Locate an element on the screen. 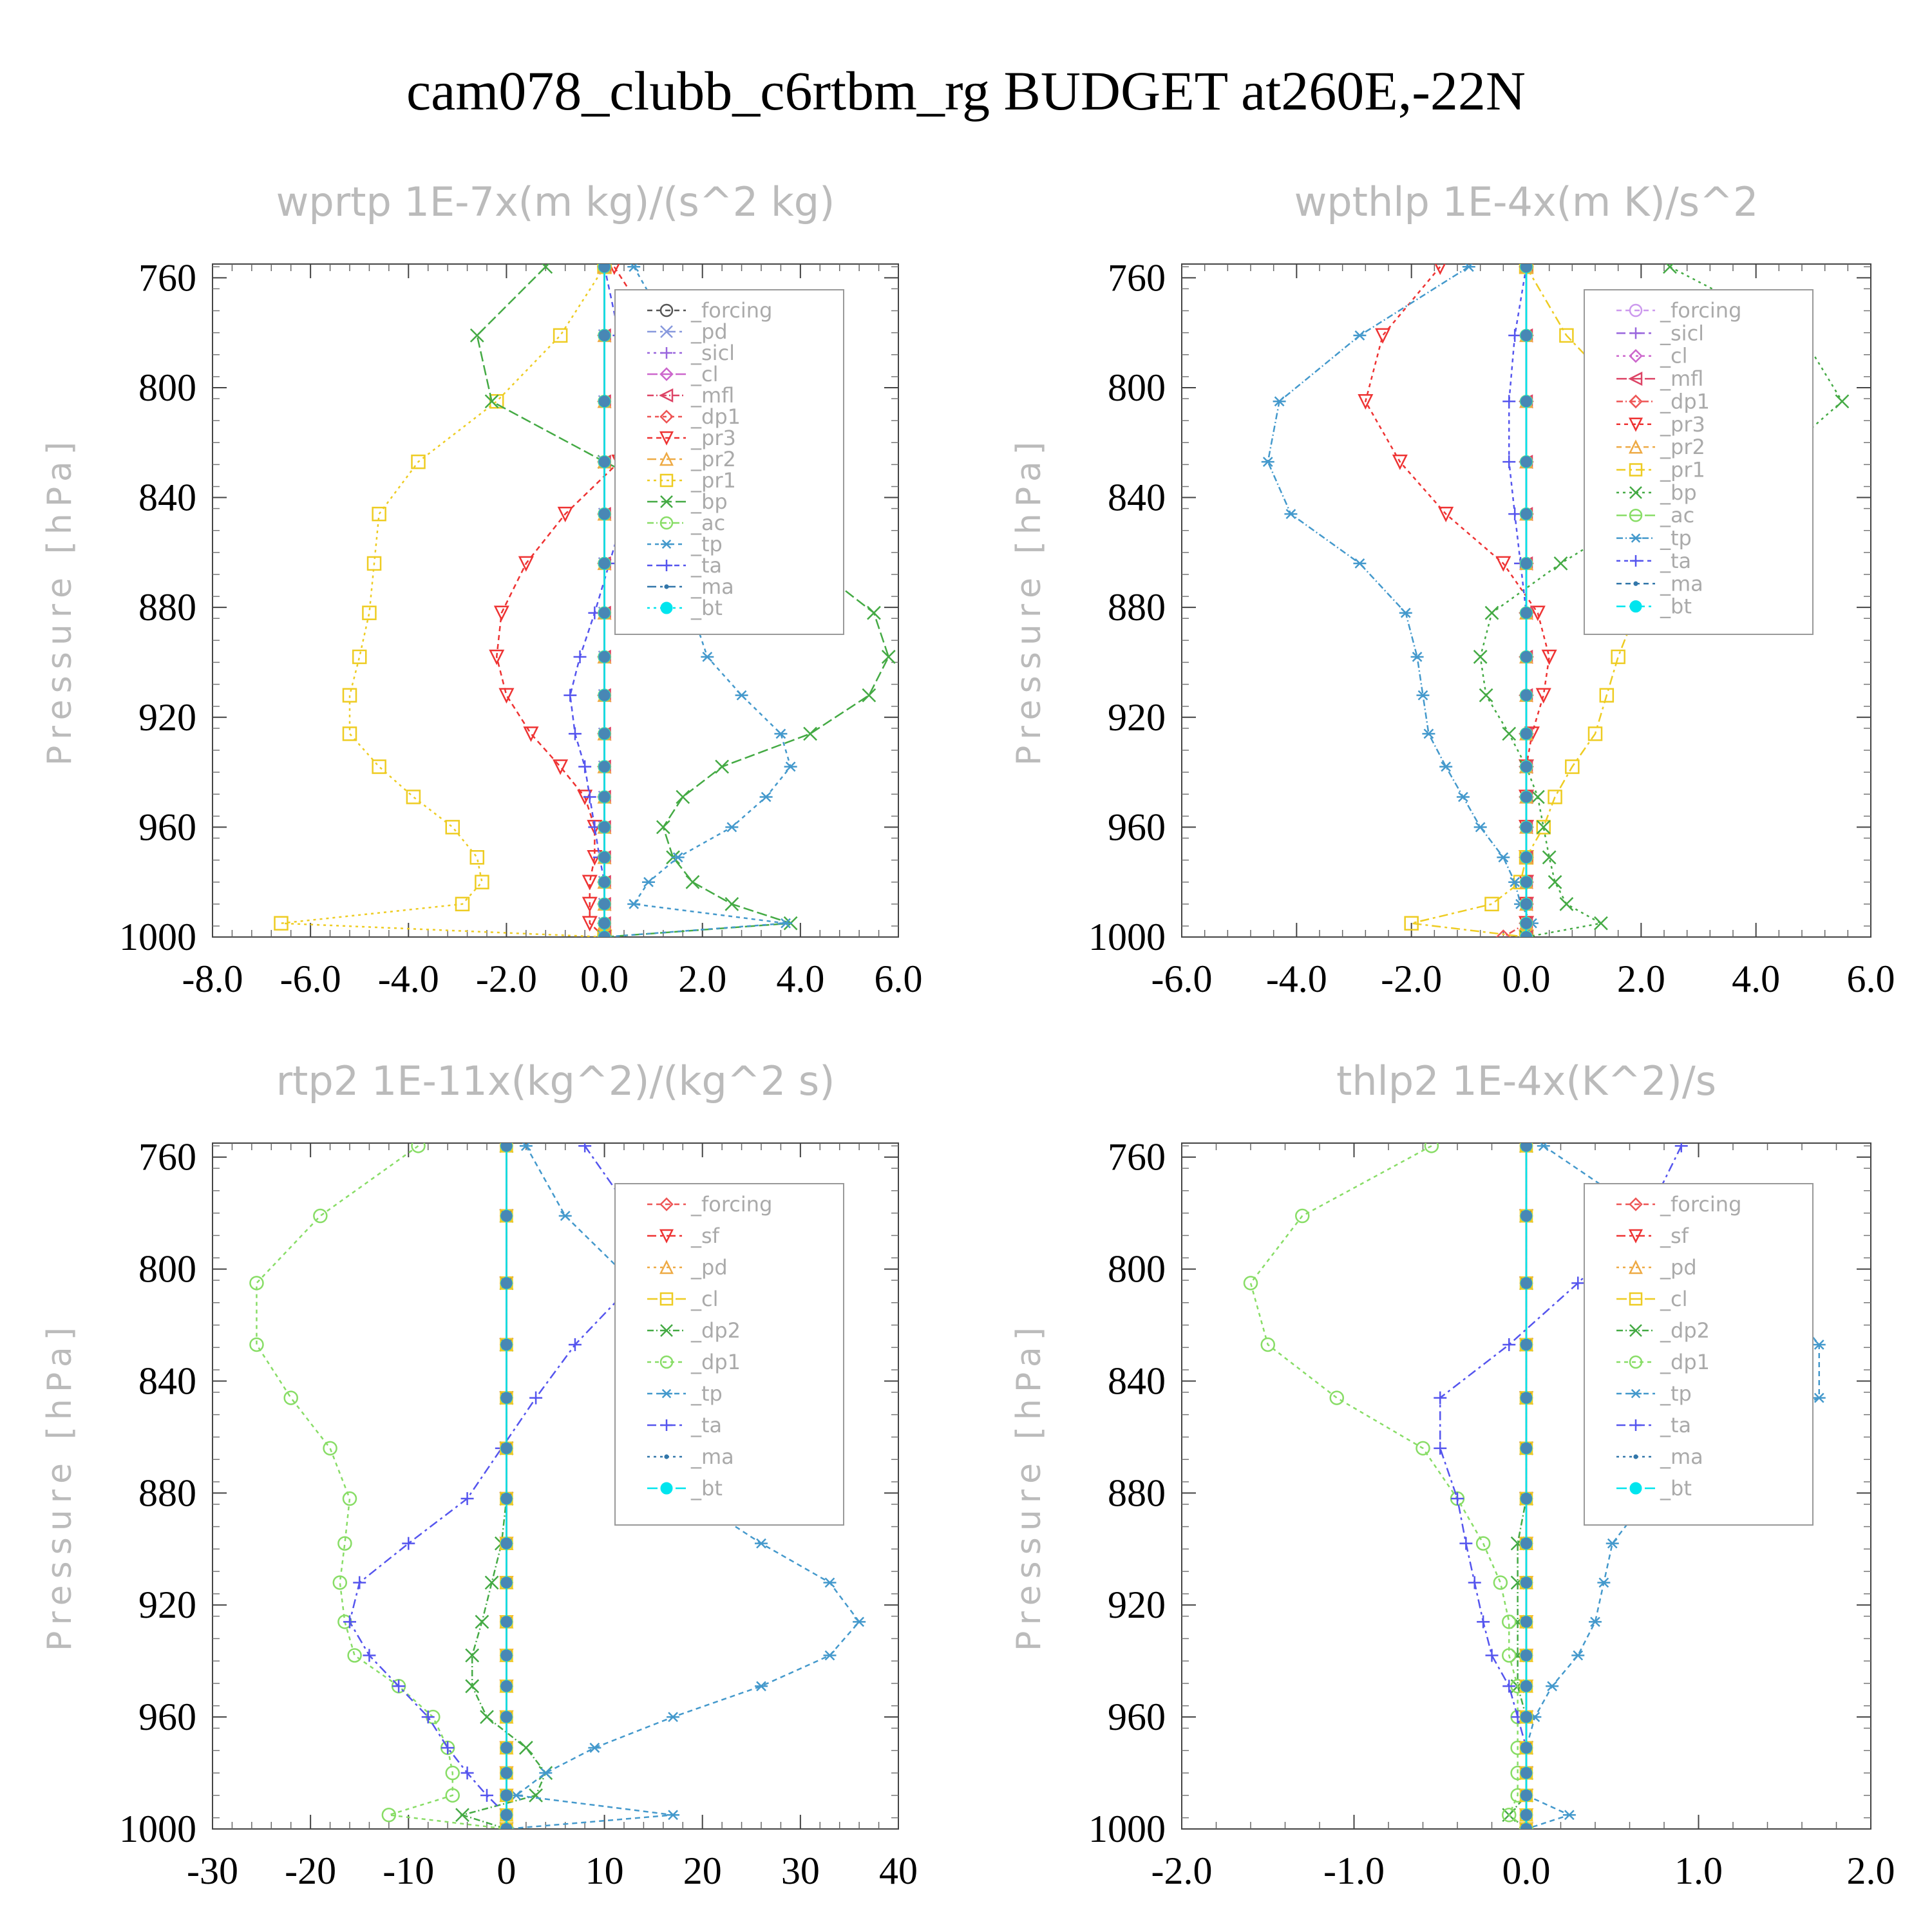  panel-title: wpthlp 1E-4x(m K)/s^2 is located at coordinates (1527, 201).